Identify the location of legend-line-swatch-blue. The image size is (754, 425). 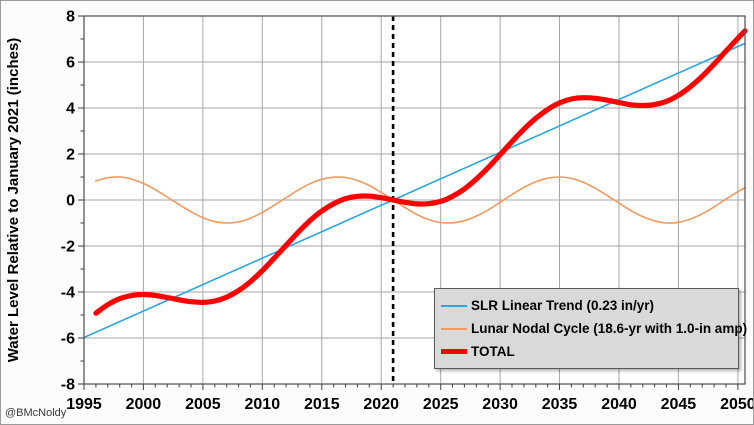
(454, 305).